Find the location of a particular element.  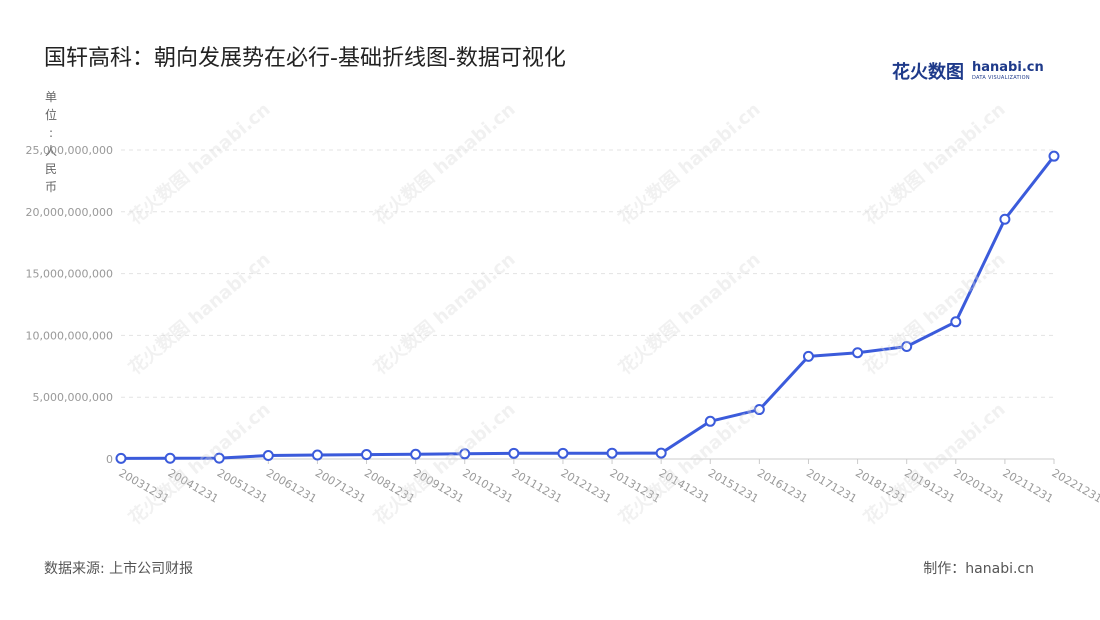

y-axis-unit-label: 单位:人民币 is located at coordinates (50, 142).